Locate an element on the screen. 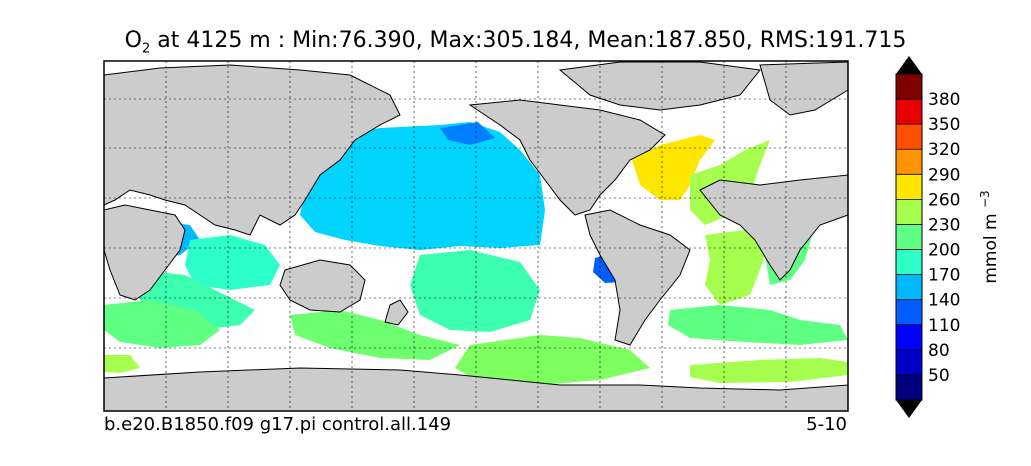 The height and width of the screenshot is (466, 1031). field-indian-north is located at coordinates (232, 262).